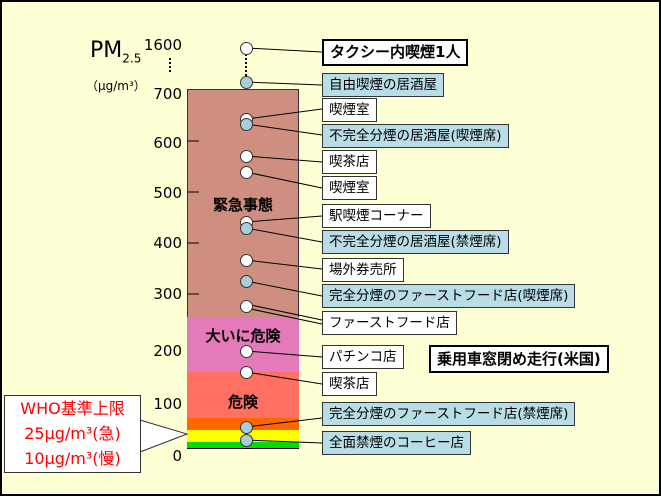 The image size is (661, 498). Describe the element at coordinates (167, 404) in the screenshot. I see `tick-label: 100` at that location.